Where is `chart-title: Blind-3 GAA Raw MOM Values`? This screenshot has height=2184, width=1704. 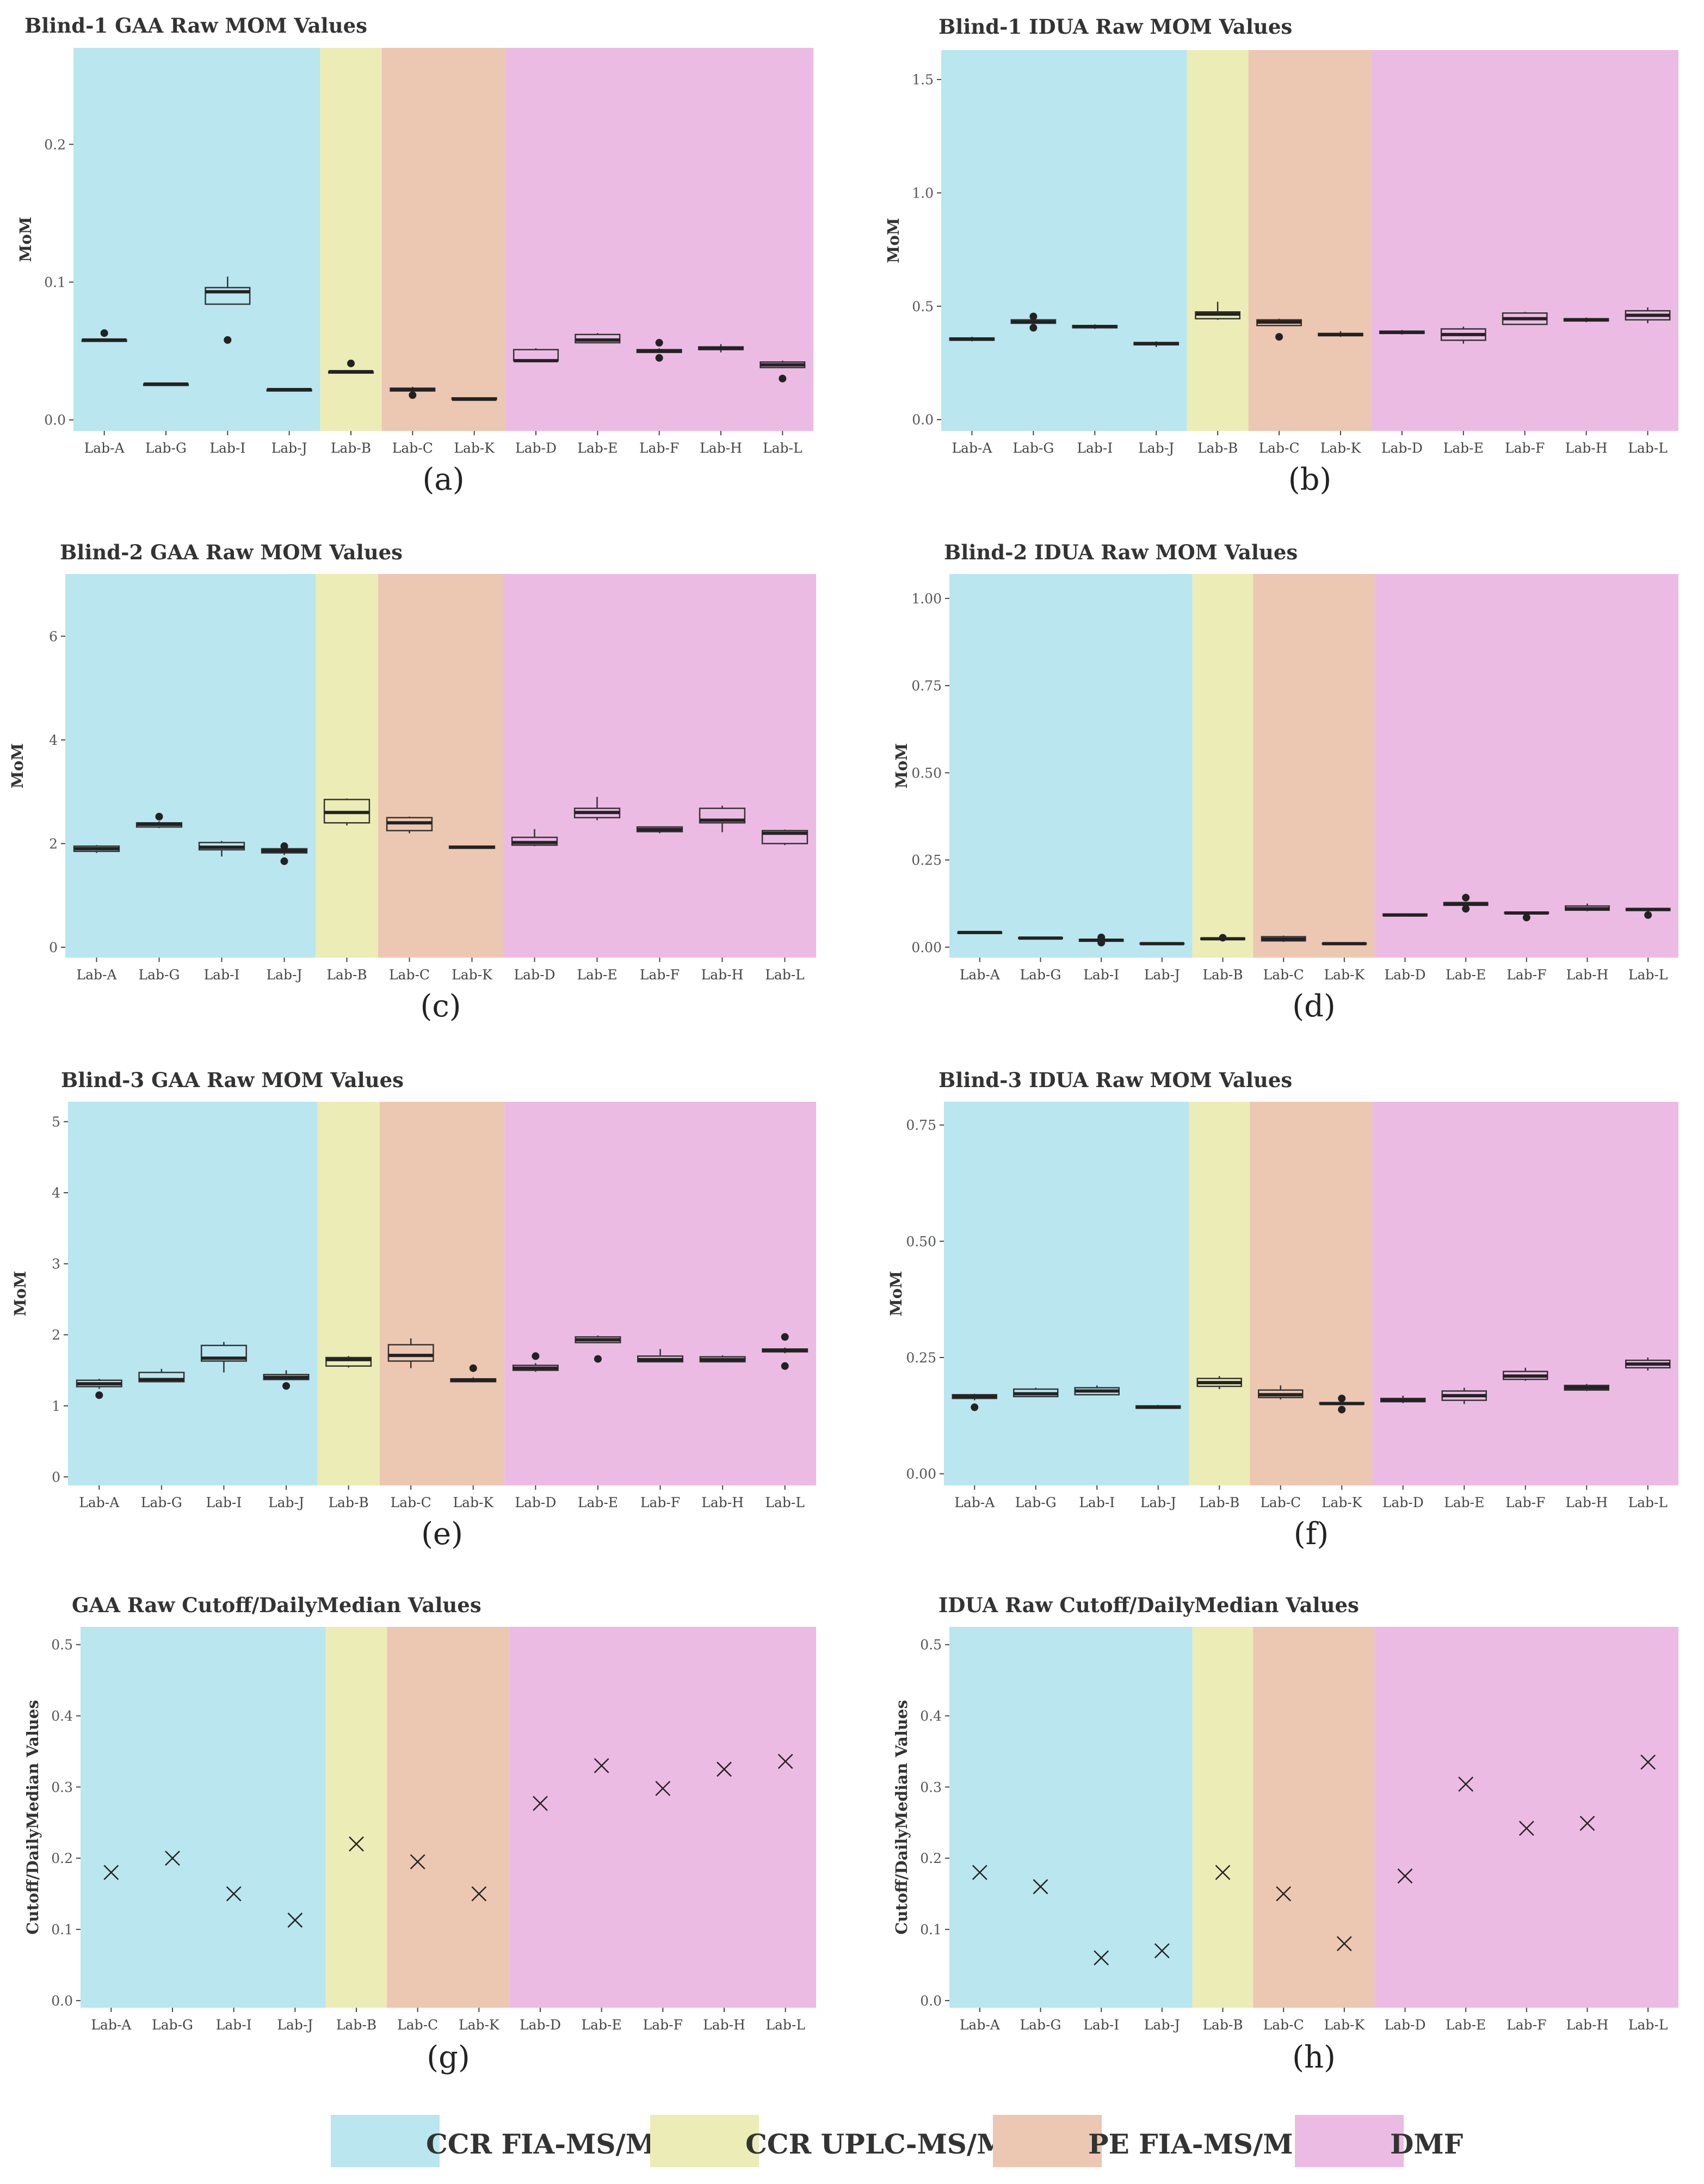
chart-title: Blind-3 GAA Raw MOM Values is located at coordinates (233, 1080).